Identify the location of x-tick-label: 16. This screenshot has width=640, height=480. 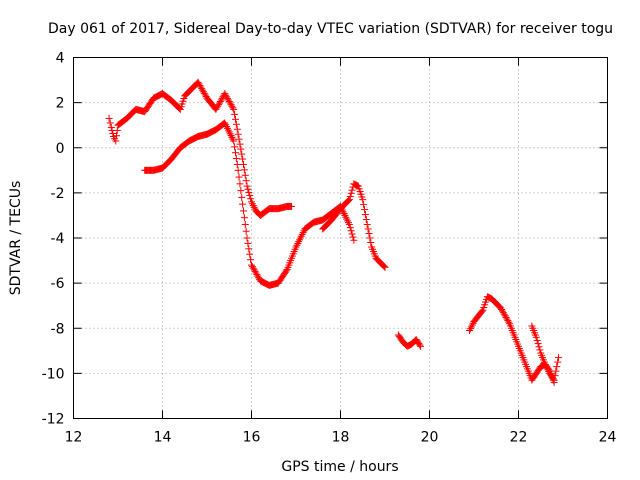
(252, 438).